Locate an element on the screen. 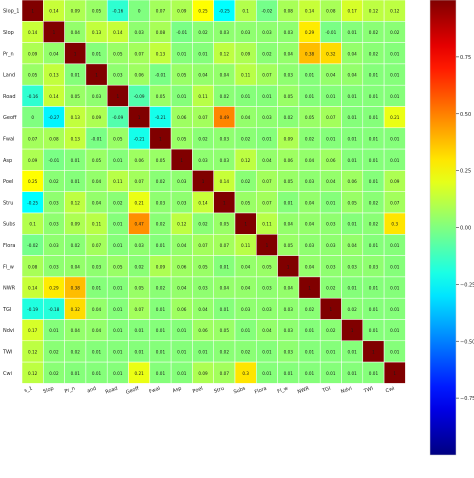  cell-value-label: -0.16 is located at coordinates (32, 96).